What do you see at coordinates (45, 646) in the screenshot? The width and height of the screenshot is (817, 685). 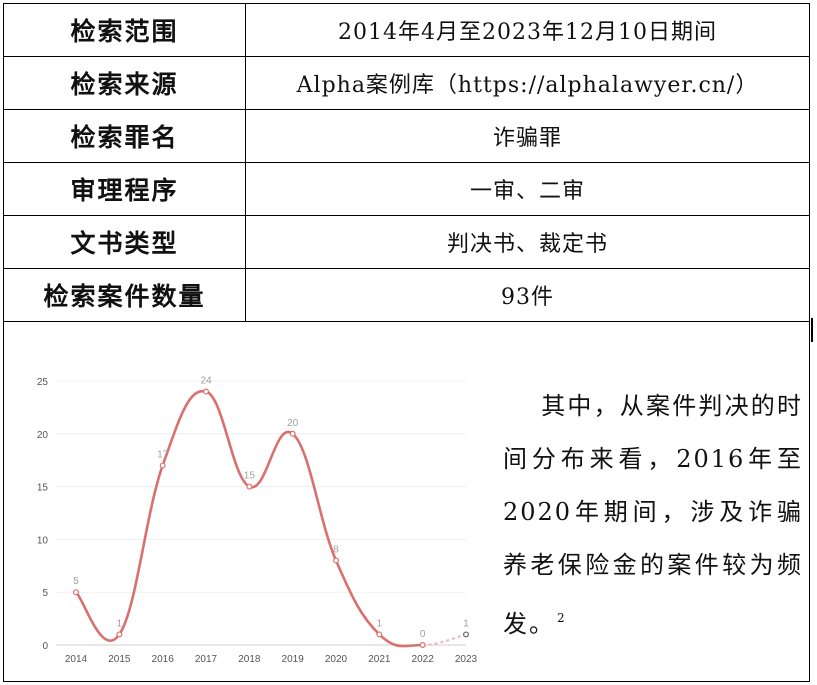 I see `y-tick-label: 0` at bounding box center [45, 646].